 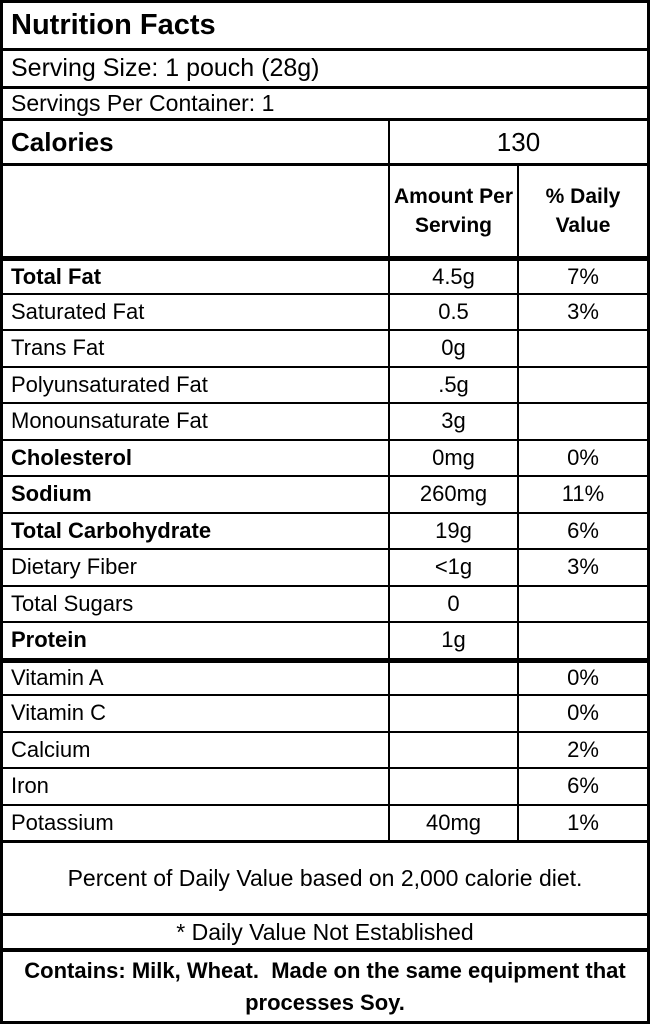 I want to click on nutrient-label: Sodium, so click(x=51, y=494).